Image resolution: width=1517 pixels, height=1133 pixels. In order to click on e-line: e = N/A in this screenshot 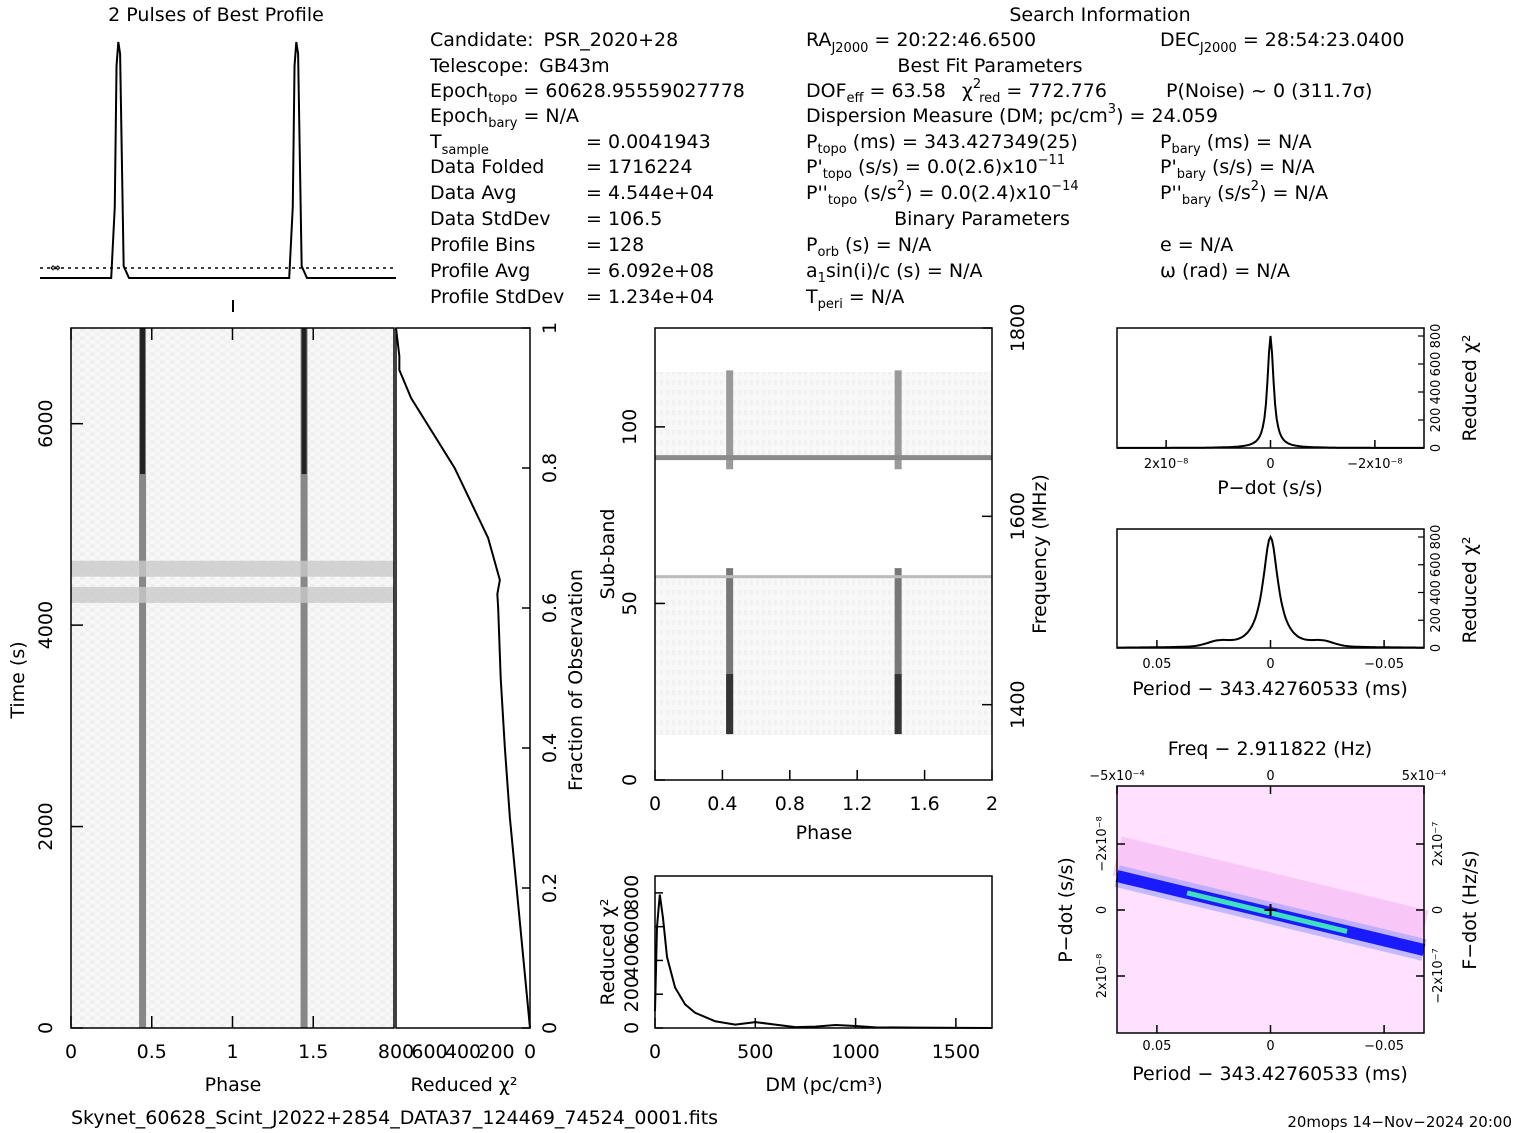, I will do `click(1196, 245)`.